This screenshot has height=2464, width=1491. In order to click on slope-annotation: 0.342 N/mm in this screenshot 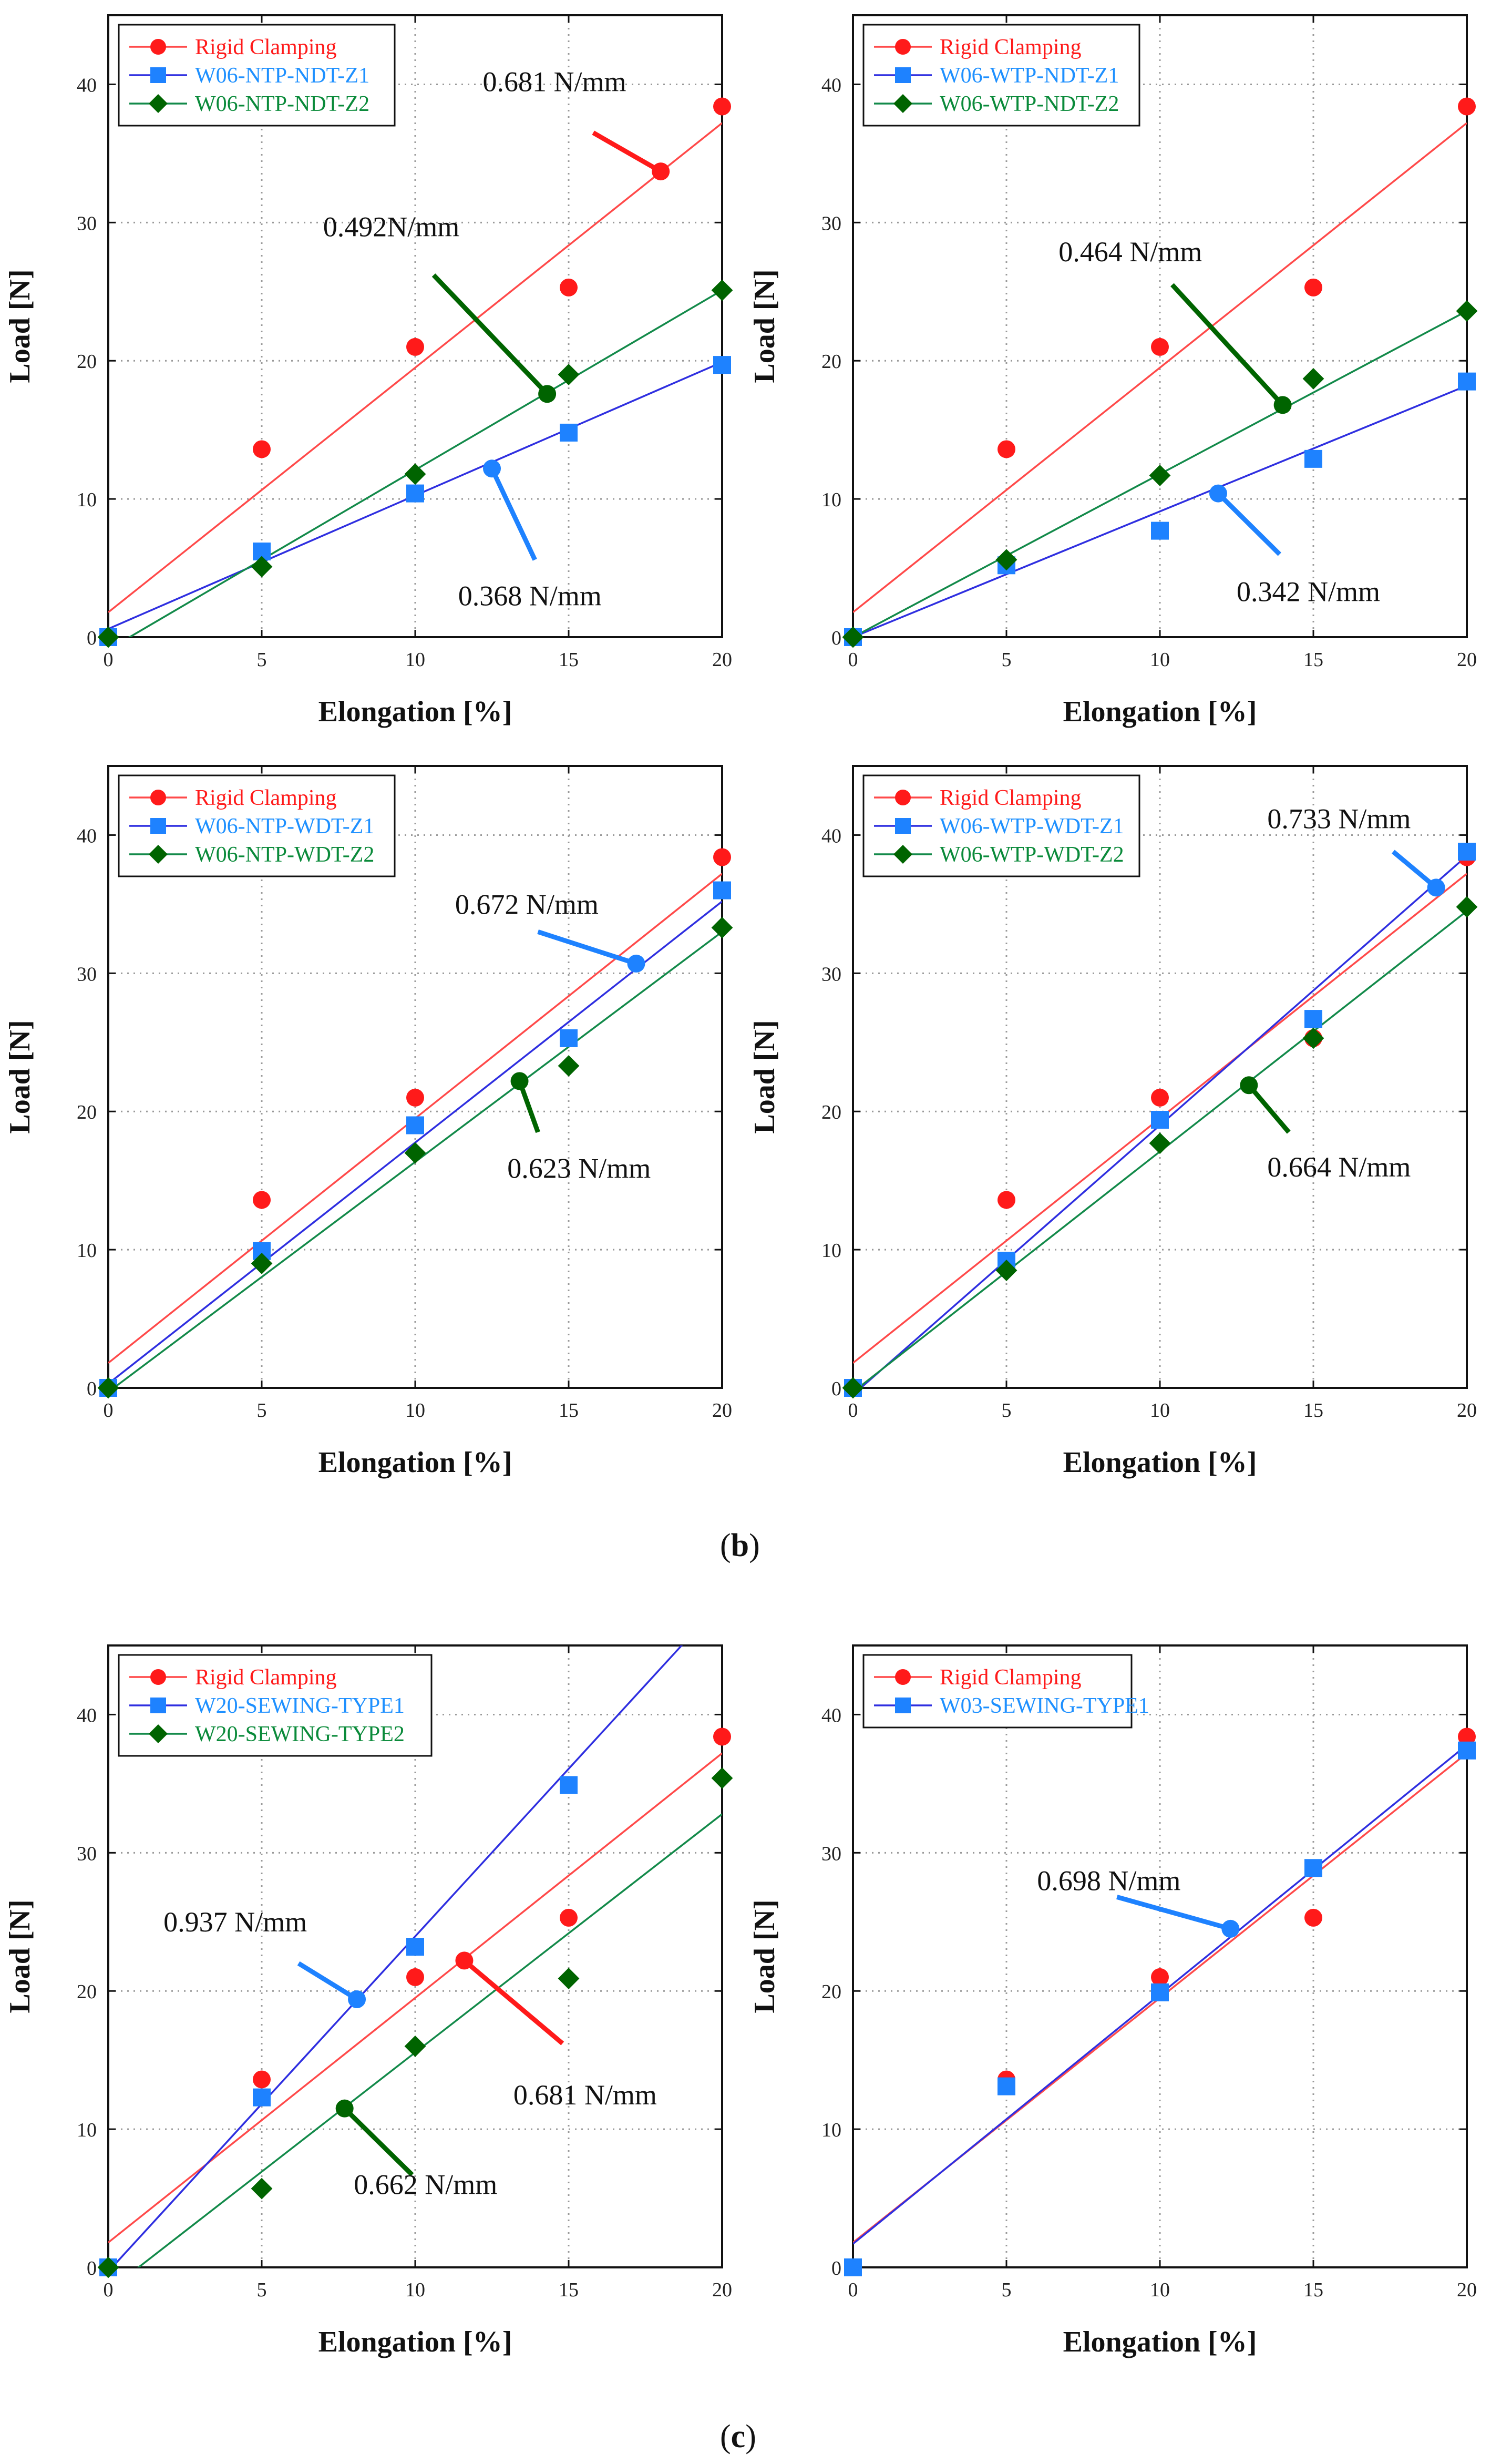, I will do `click(1308, 592)`.